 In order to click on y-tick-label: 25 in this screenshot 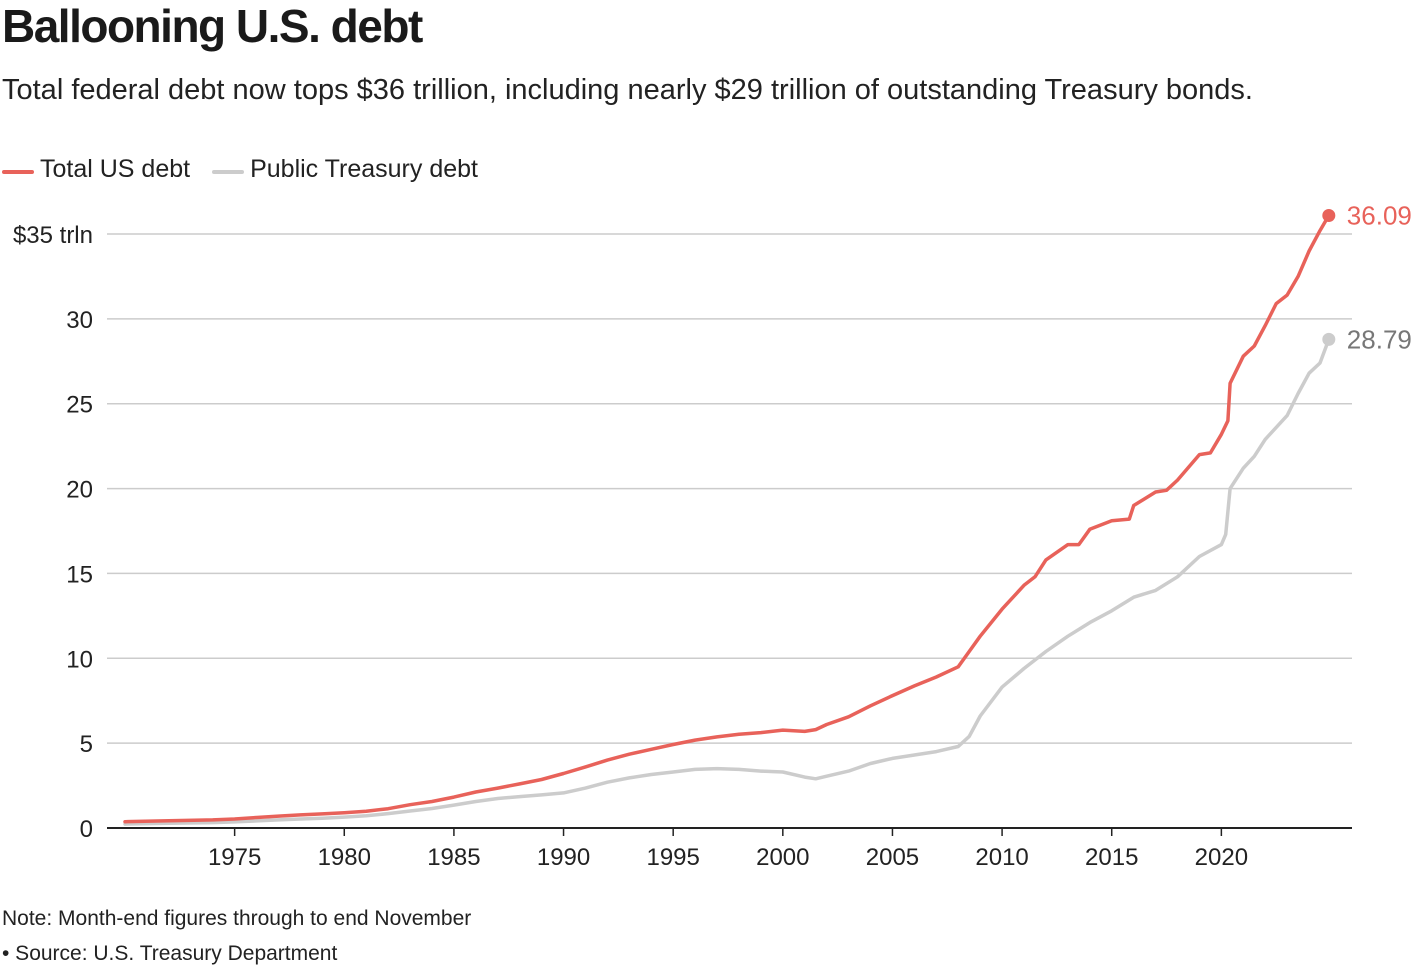, I will do `click(79, 405)`.